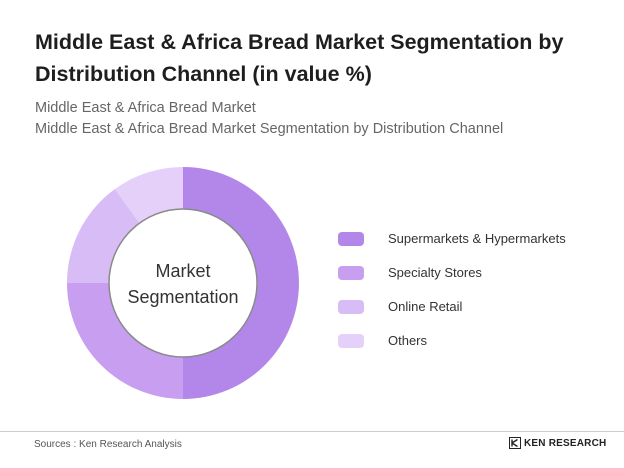 The image size is (624, 468). Describe the element at coordinates (145, 108) in the screenshot. I see `chart-subtitle-line-1: Middle East & Africa Bread Market` at that location.